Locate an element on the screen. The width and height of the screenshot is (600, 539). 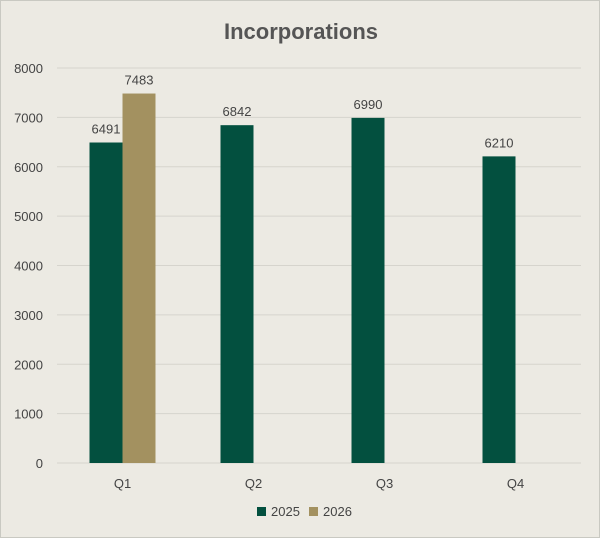
bar-2026-Q1 is located at coordinates (139, 278).